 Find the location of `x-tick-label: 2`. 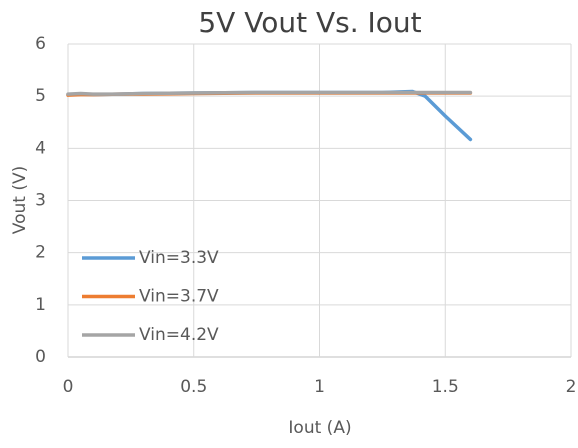

x-tick-label: 2 is located at coordinates (571, 387).